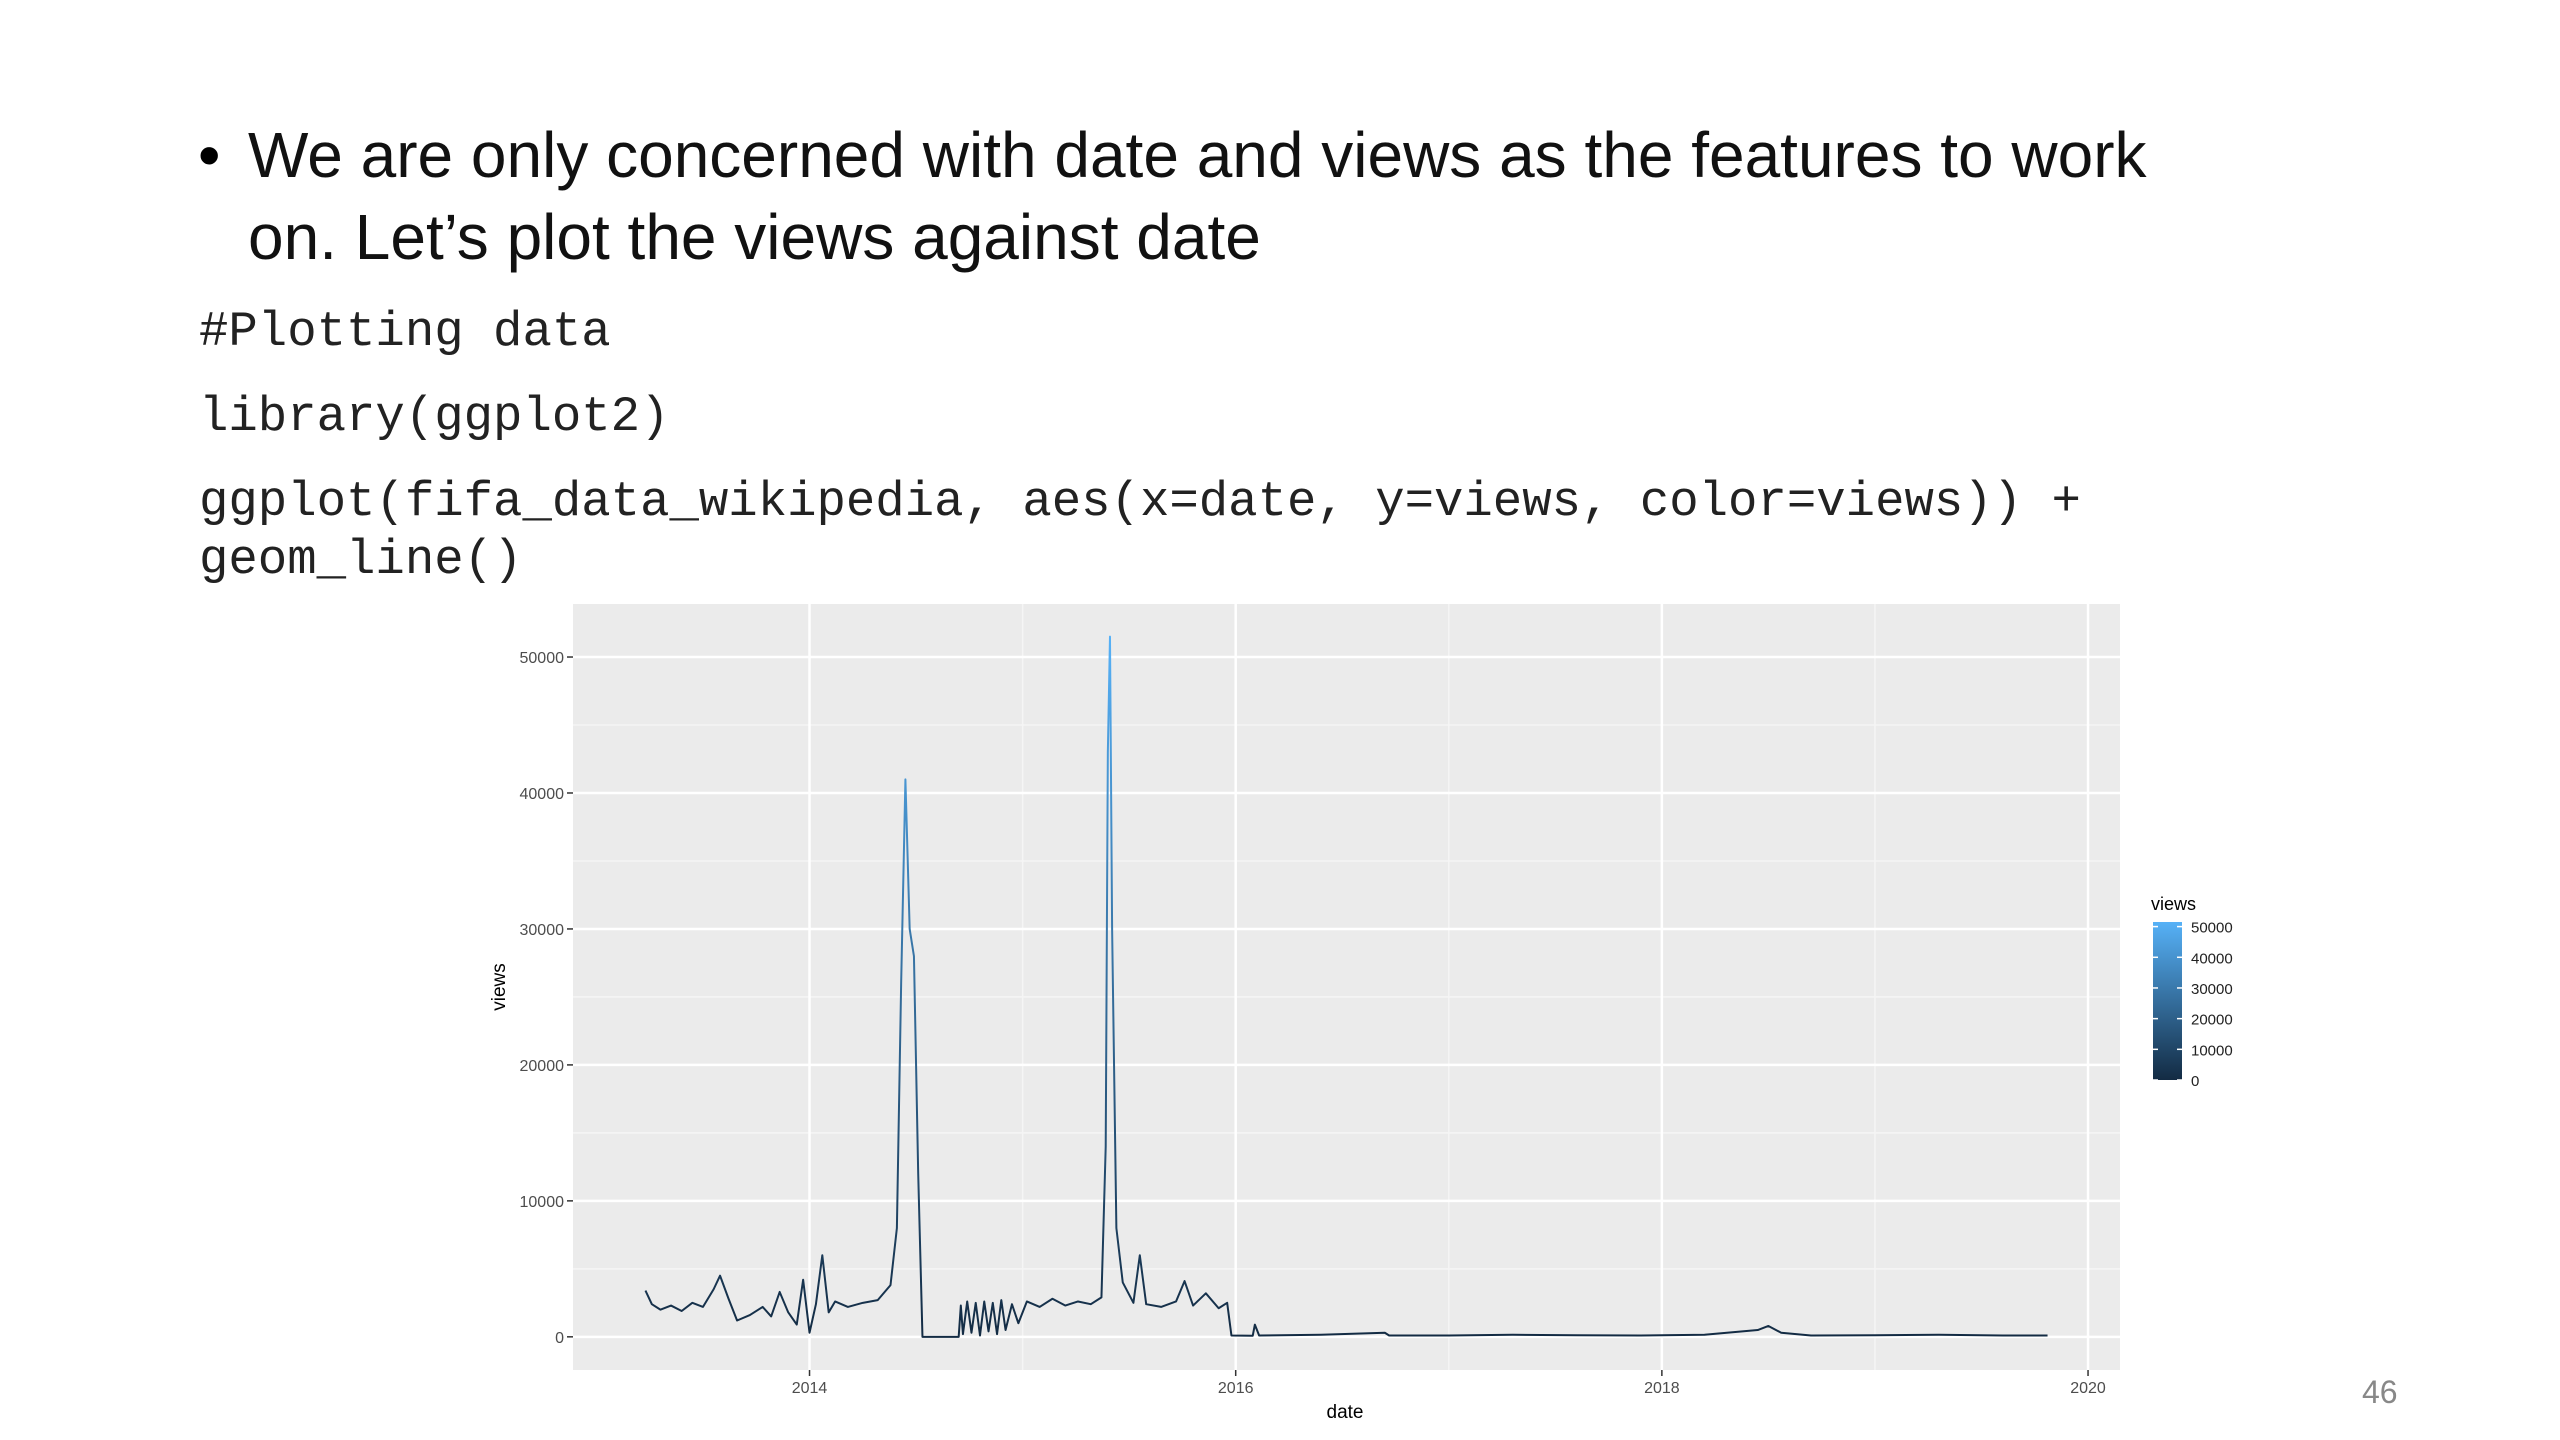 This screenshot has height=1440, width=2560. I want to click on legend-title: views, so click(2173, 904).